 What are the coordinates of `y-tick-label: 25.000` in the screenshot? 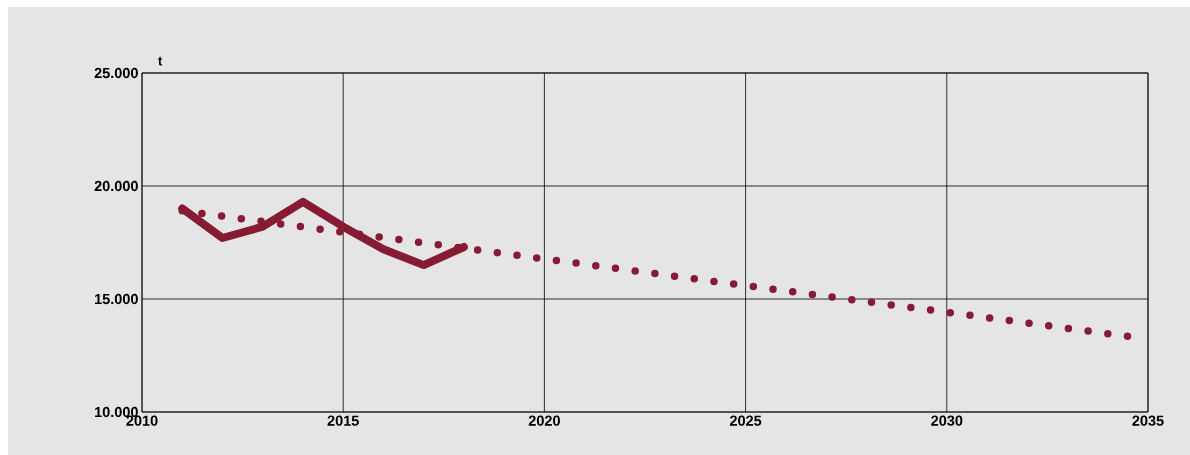 It's located at (116, 73).